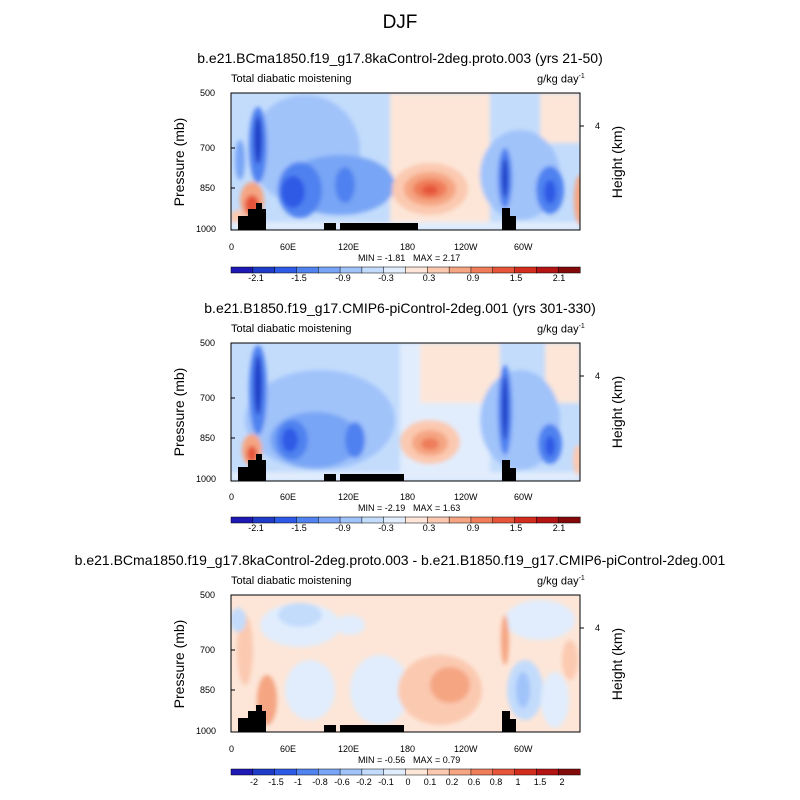 This screenshot has width=800, height=800. What do you see at coordinates (232, 247) in the screenshot?
I see `panel-1-xtick: 0` at bounding box center [232, 247].